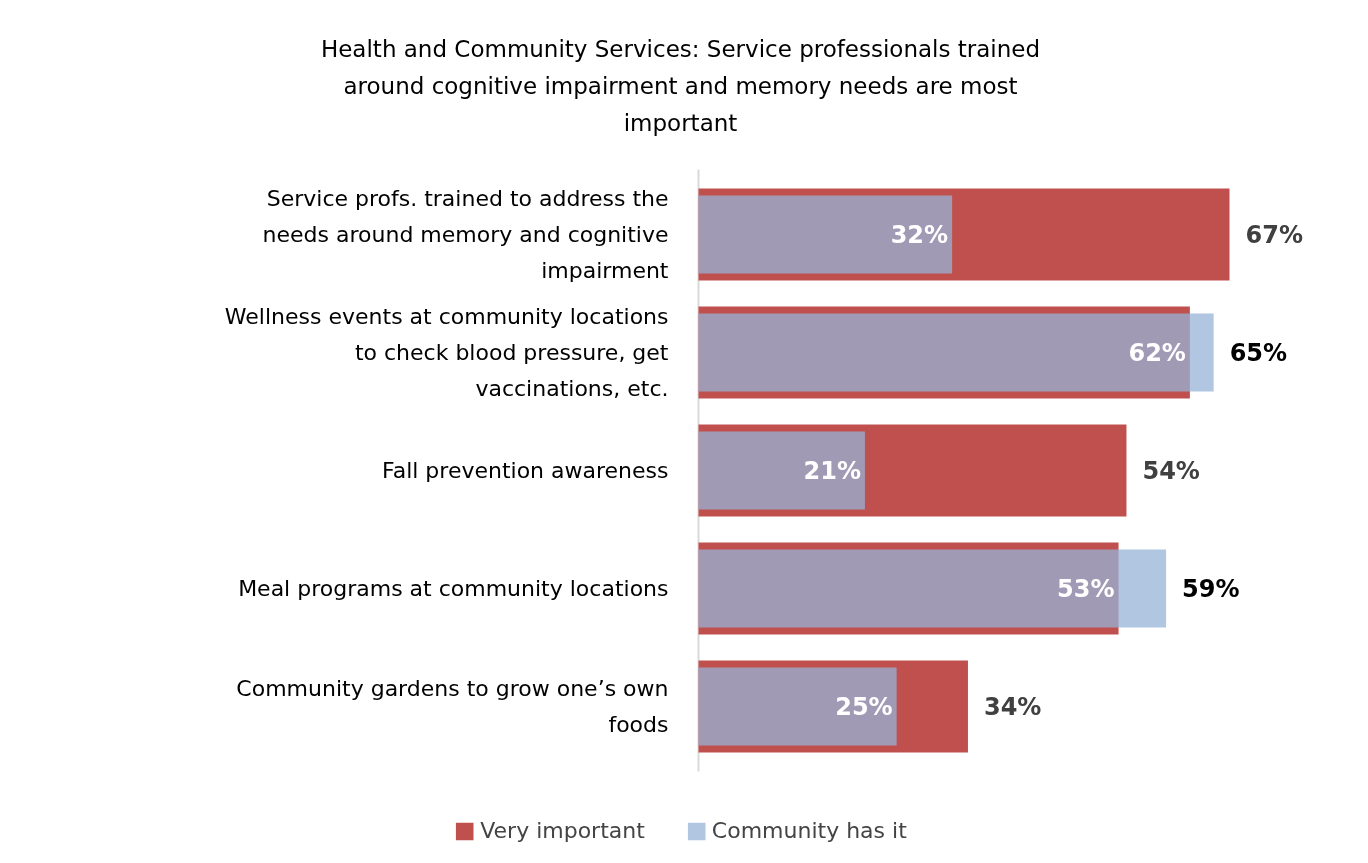 The image size is (1368, 863). What do you see at coordinates (1211, 588) in the screenshot?
I see `data-label: 59%` at bounding box center [1211, 588].